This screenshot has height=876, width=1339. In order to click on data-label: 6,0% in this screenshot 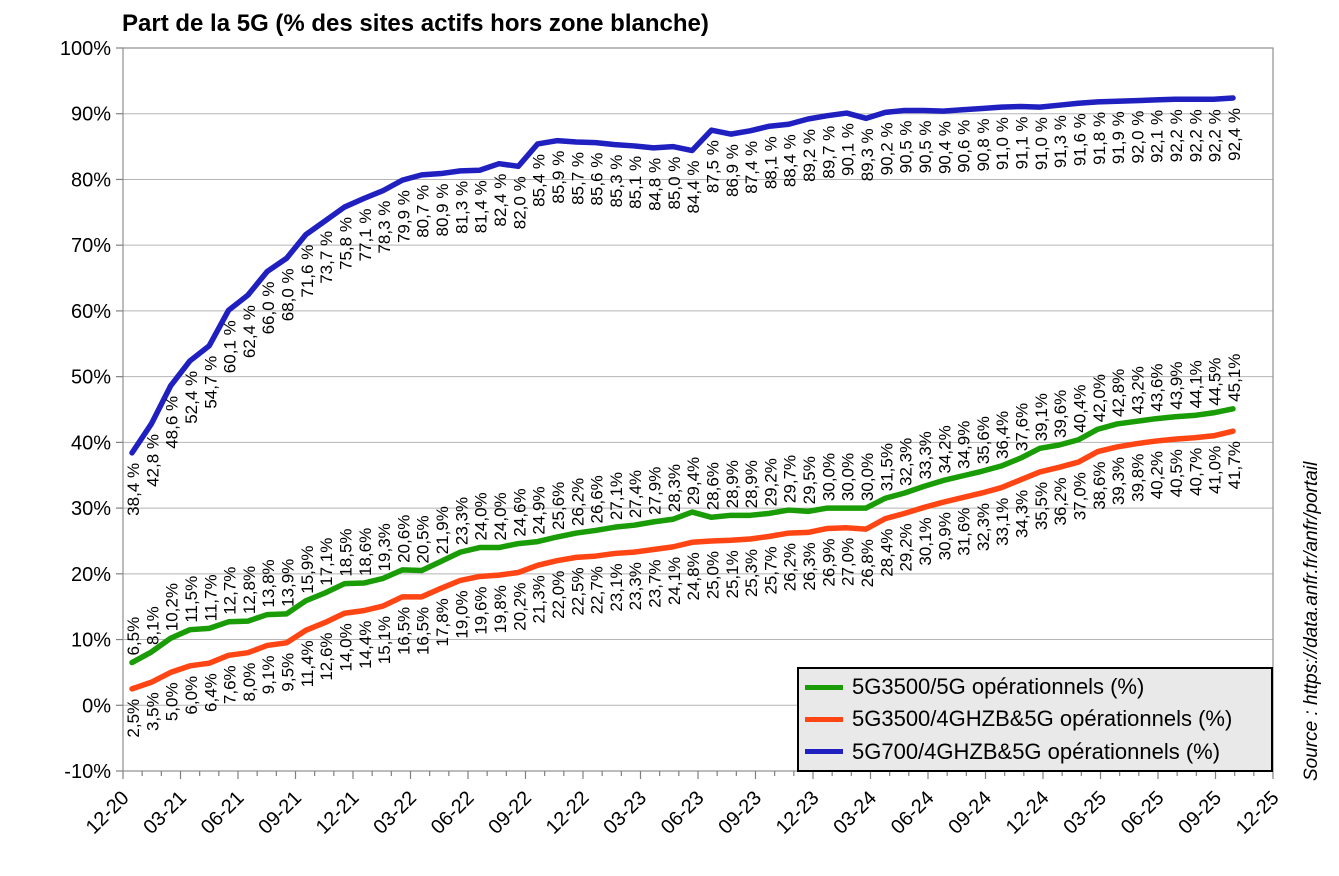, I will do `click(191, 695)`.